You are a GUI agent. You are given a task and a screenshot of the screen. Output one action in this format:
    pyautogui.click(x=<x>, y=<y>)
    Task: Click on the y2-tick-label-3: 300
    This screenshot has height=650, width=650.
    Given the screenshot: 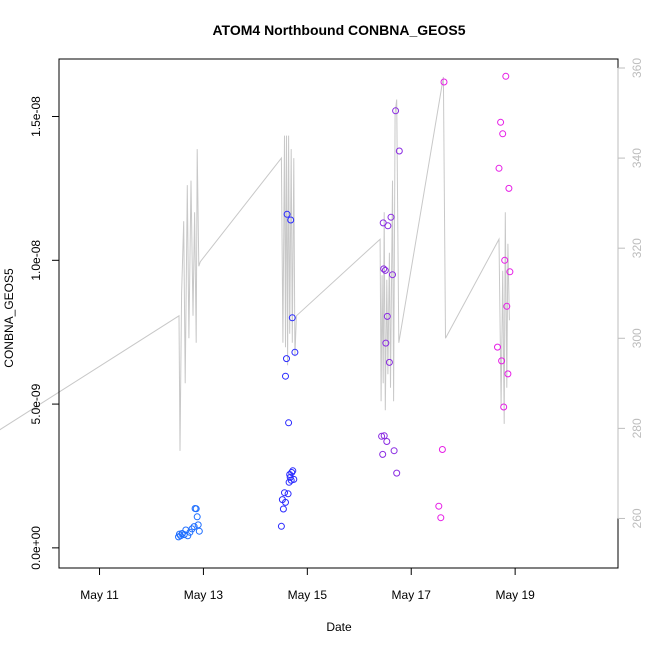 What is the action you would take?
    pyautogui.click(x=637, y=338)
    